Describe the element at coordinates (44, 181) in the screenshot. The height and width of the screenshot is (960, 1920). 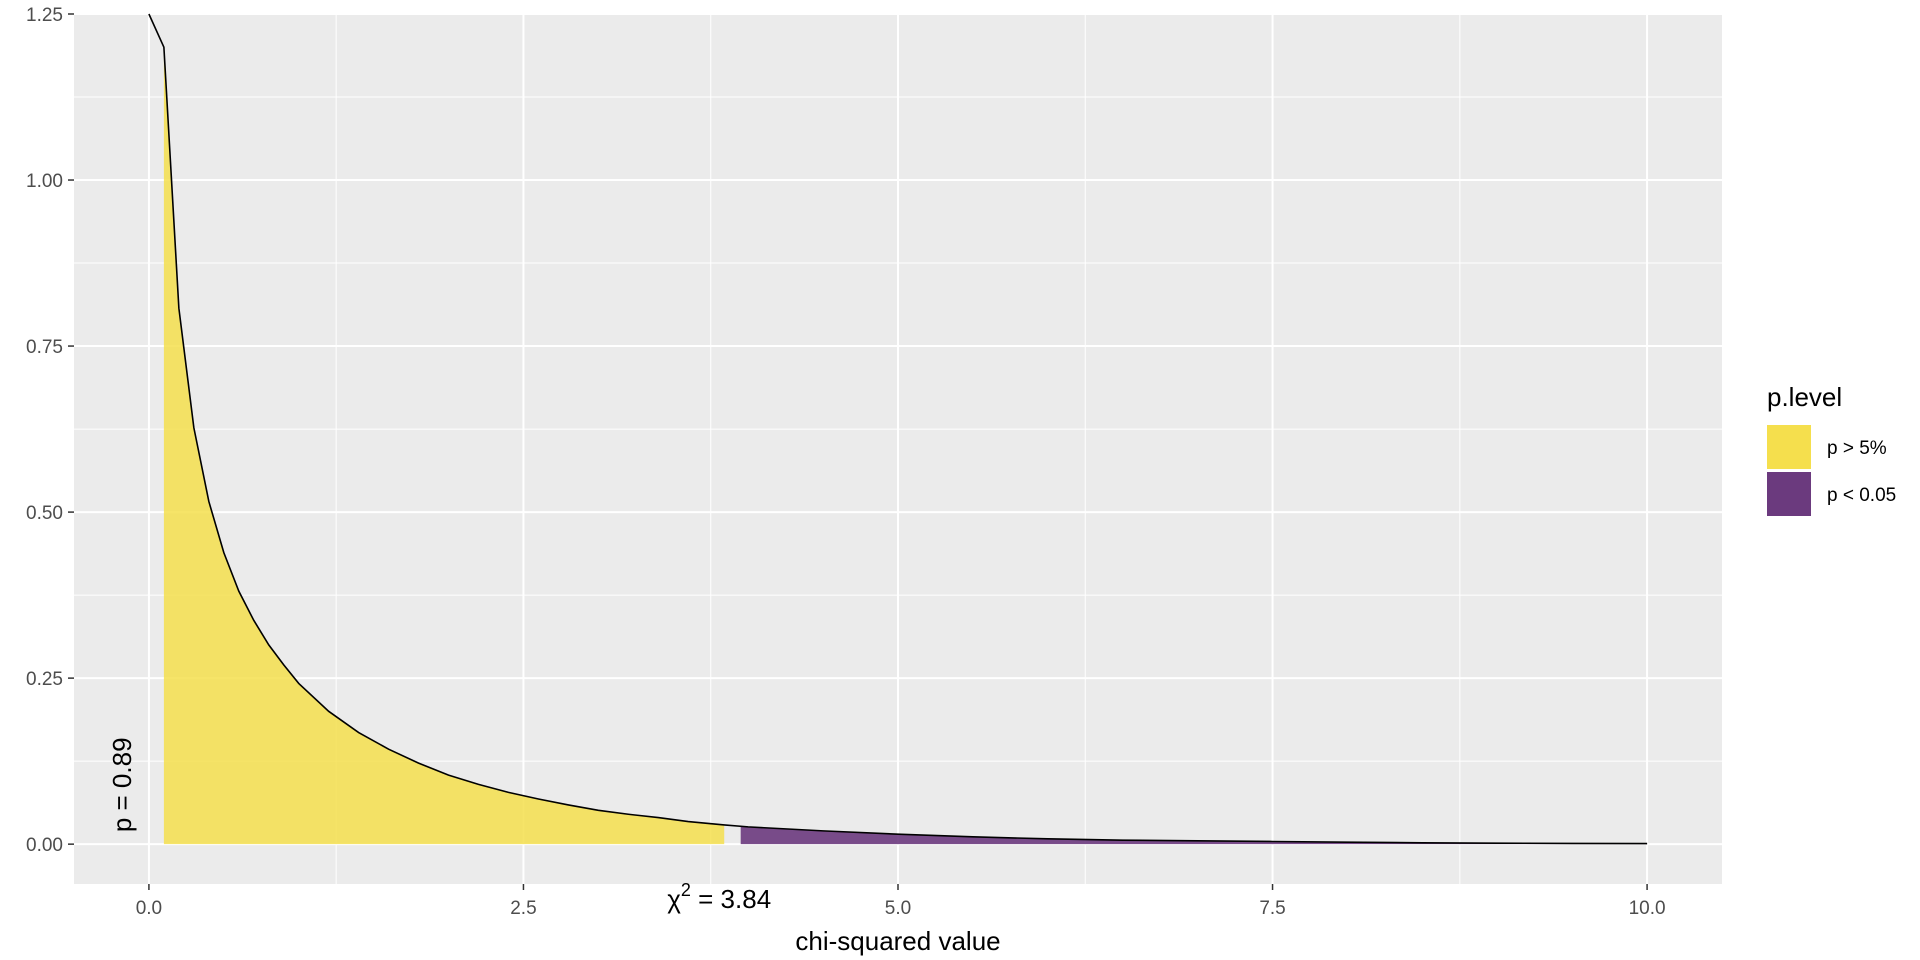
I see `y-tick-label: 1.00` at that location.